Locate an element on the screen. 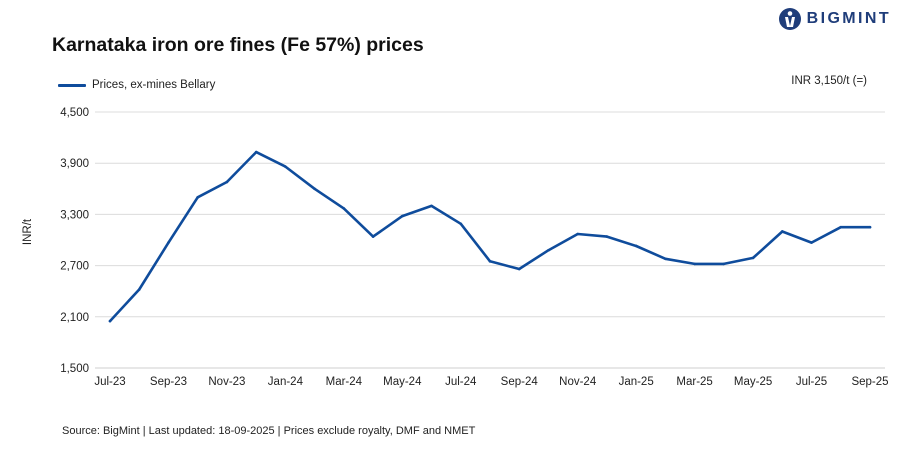 The height and width of the screenshot is (462, 907). x-tick-label: Sep-23 is located at coordinates (168, 382).